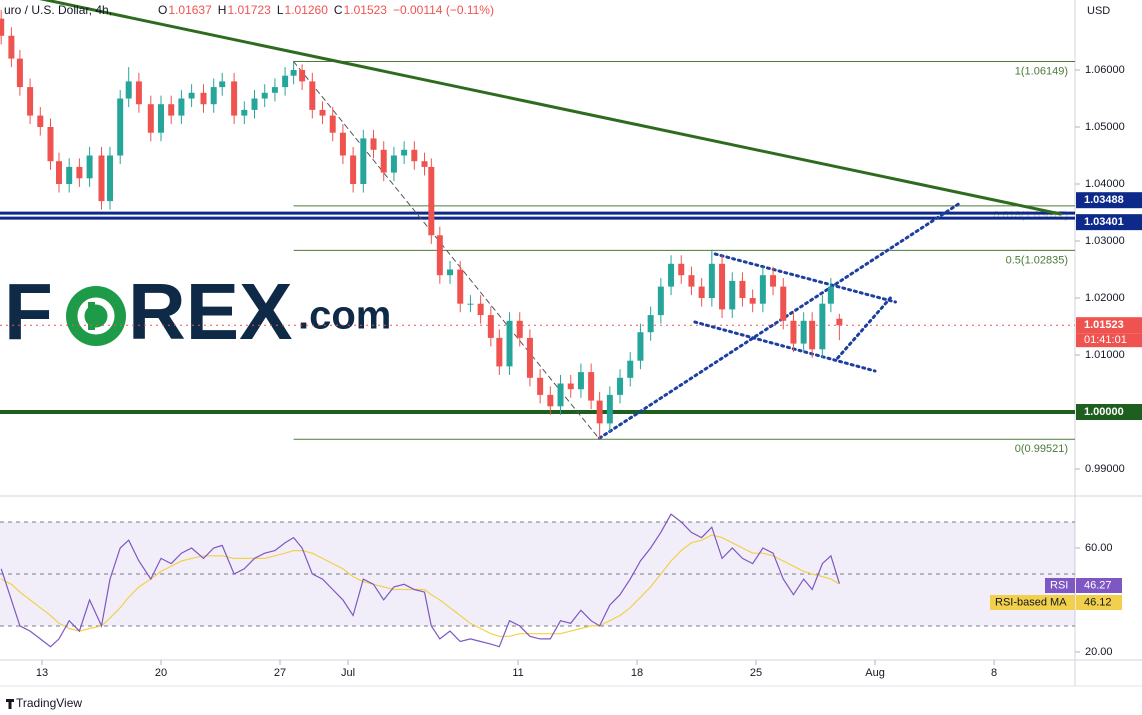 The image size is (1142, 715). Describe the element at coordinates (1105, 355) in the screenshot. I see `y-tick-label: 1.01000` at that location.